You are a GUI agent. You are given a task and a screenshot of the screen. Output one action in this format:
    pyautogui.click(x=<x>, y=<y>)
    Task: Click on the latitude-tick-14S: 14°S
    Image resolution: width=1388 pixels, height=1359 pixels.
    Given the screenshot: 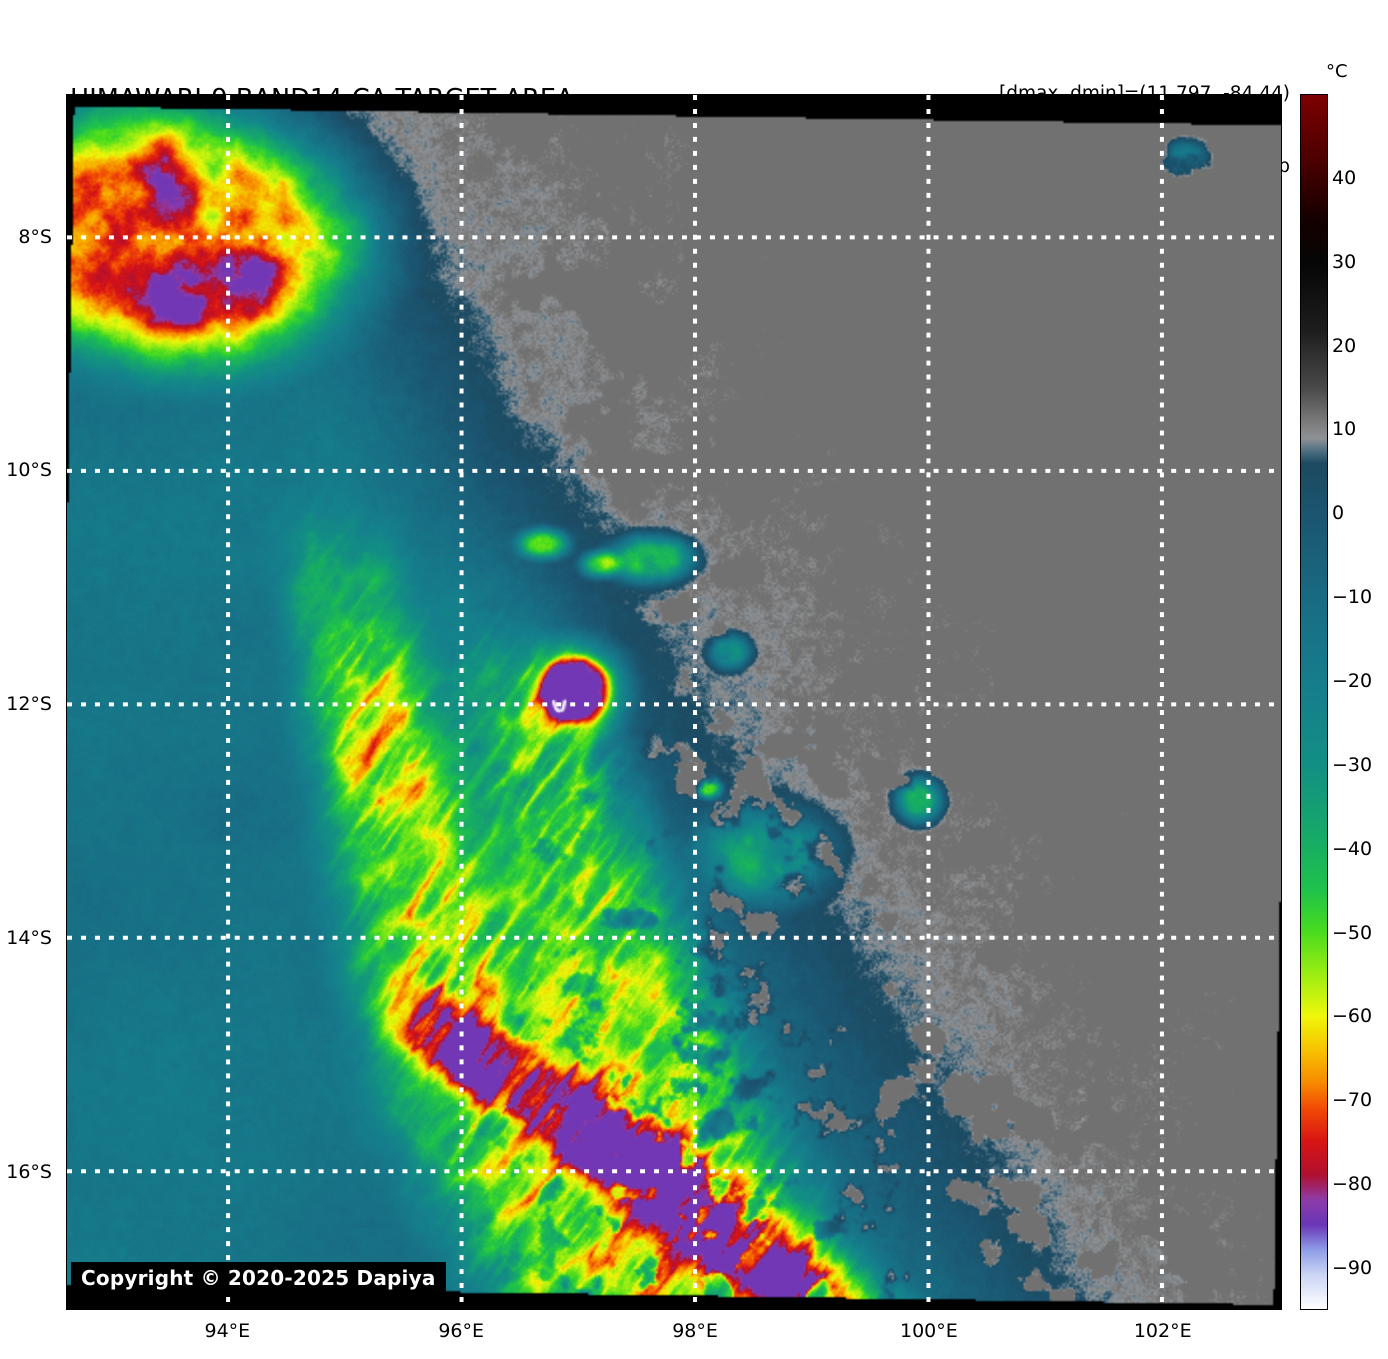 What is the action you would take?
    pyautogui.click(x=29, y=938)
    